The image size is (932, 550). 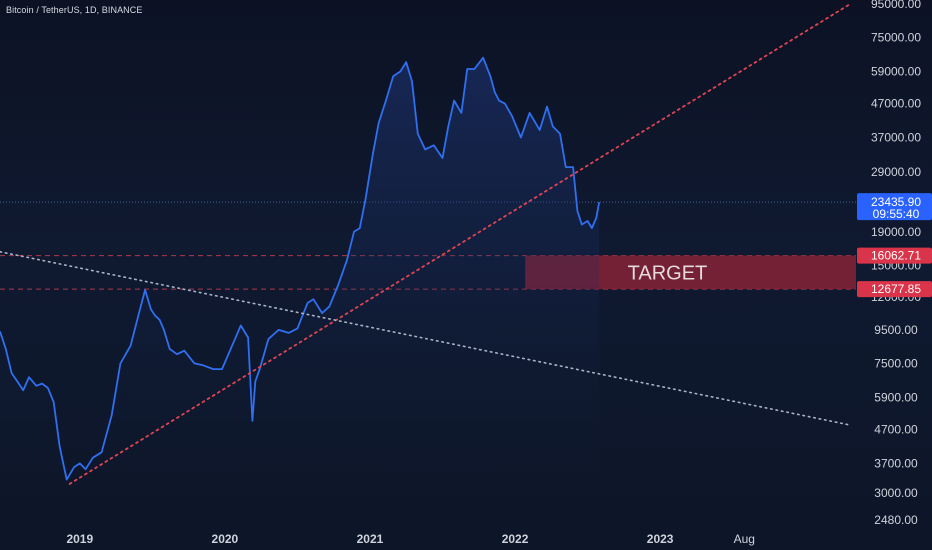 I want to click on level-tag-value: 16062.71, so click(x=896, y=256).